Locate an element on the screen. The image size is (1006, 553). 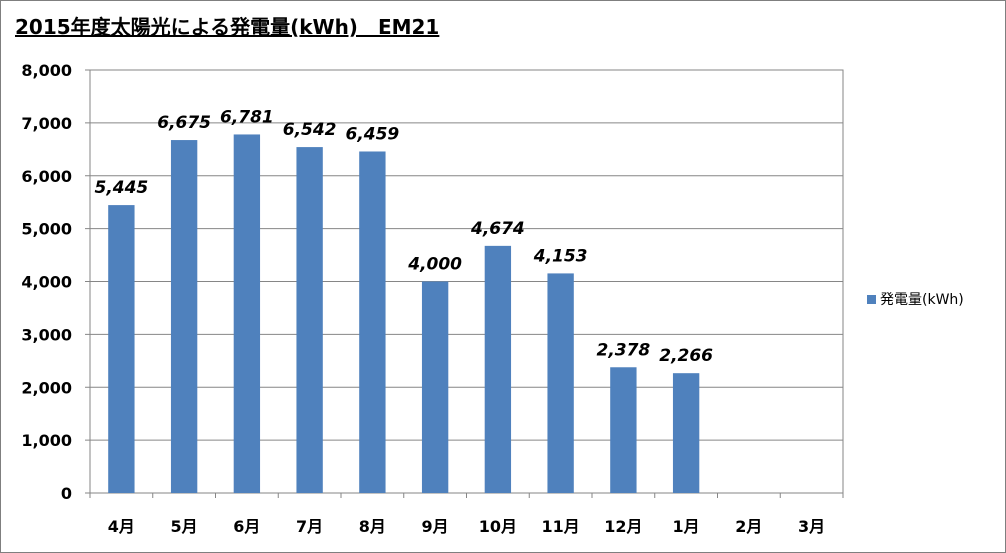
data-label: 6,542 is located at coordinates (310, 130).